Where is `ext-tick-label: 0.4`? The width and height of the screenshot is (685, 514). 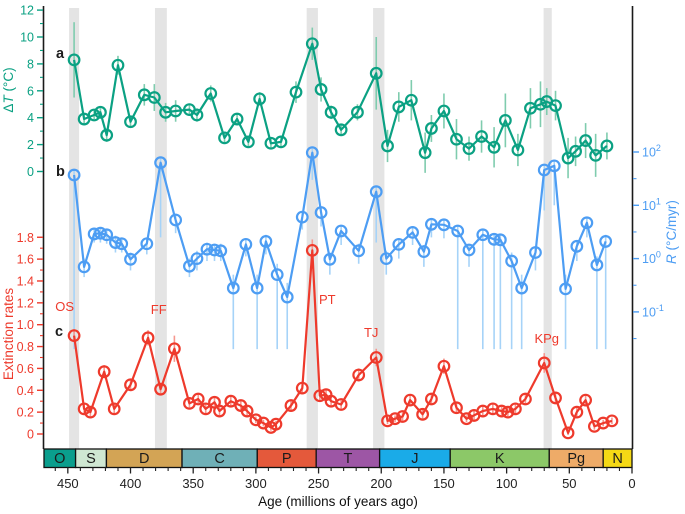 ext-tick-label: 0.4 is located at coordinates (25, 391).